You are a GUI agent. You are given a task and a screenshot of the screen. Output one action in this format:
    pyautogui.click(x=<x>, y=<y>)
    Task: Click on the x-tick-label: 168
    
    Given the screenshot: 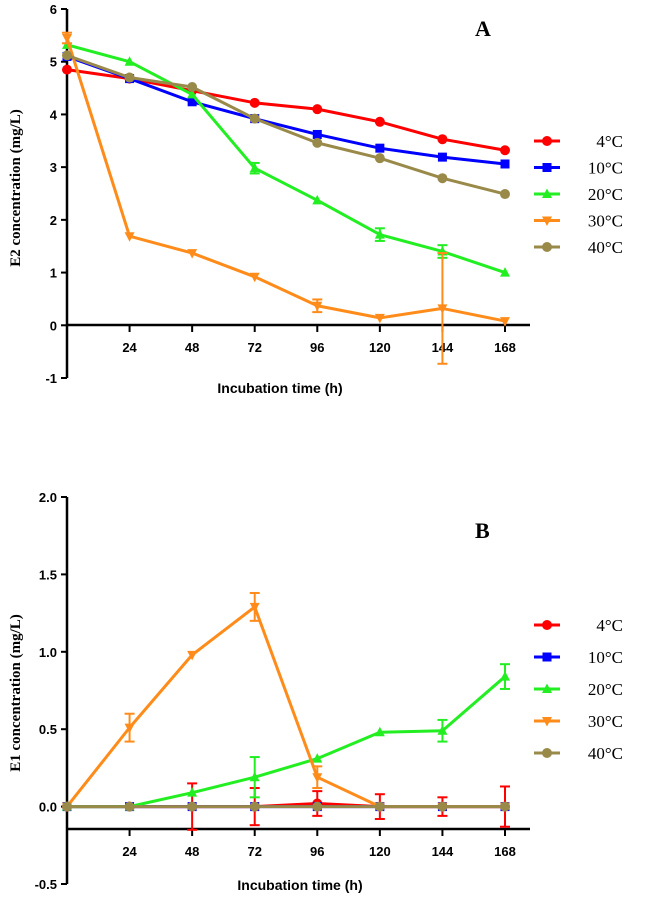 What is the action you would take?
    pyautogui.click(x=505, y=347)
    